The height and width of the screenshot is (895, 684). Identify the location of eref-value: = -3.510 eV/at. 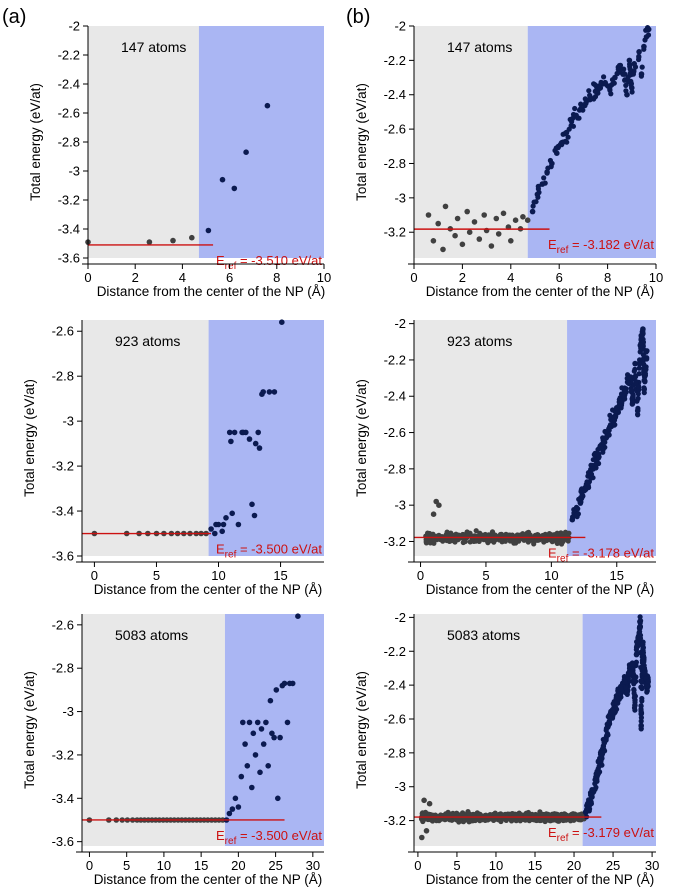
(279, 260).